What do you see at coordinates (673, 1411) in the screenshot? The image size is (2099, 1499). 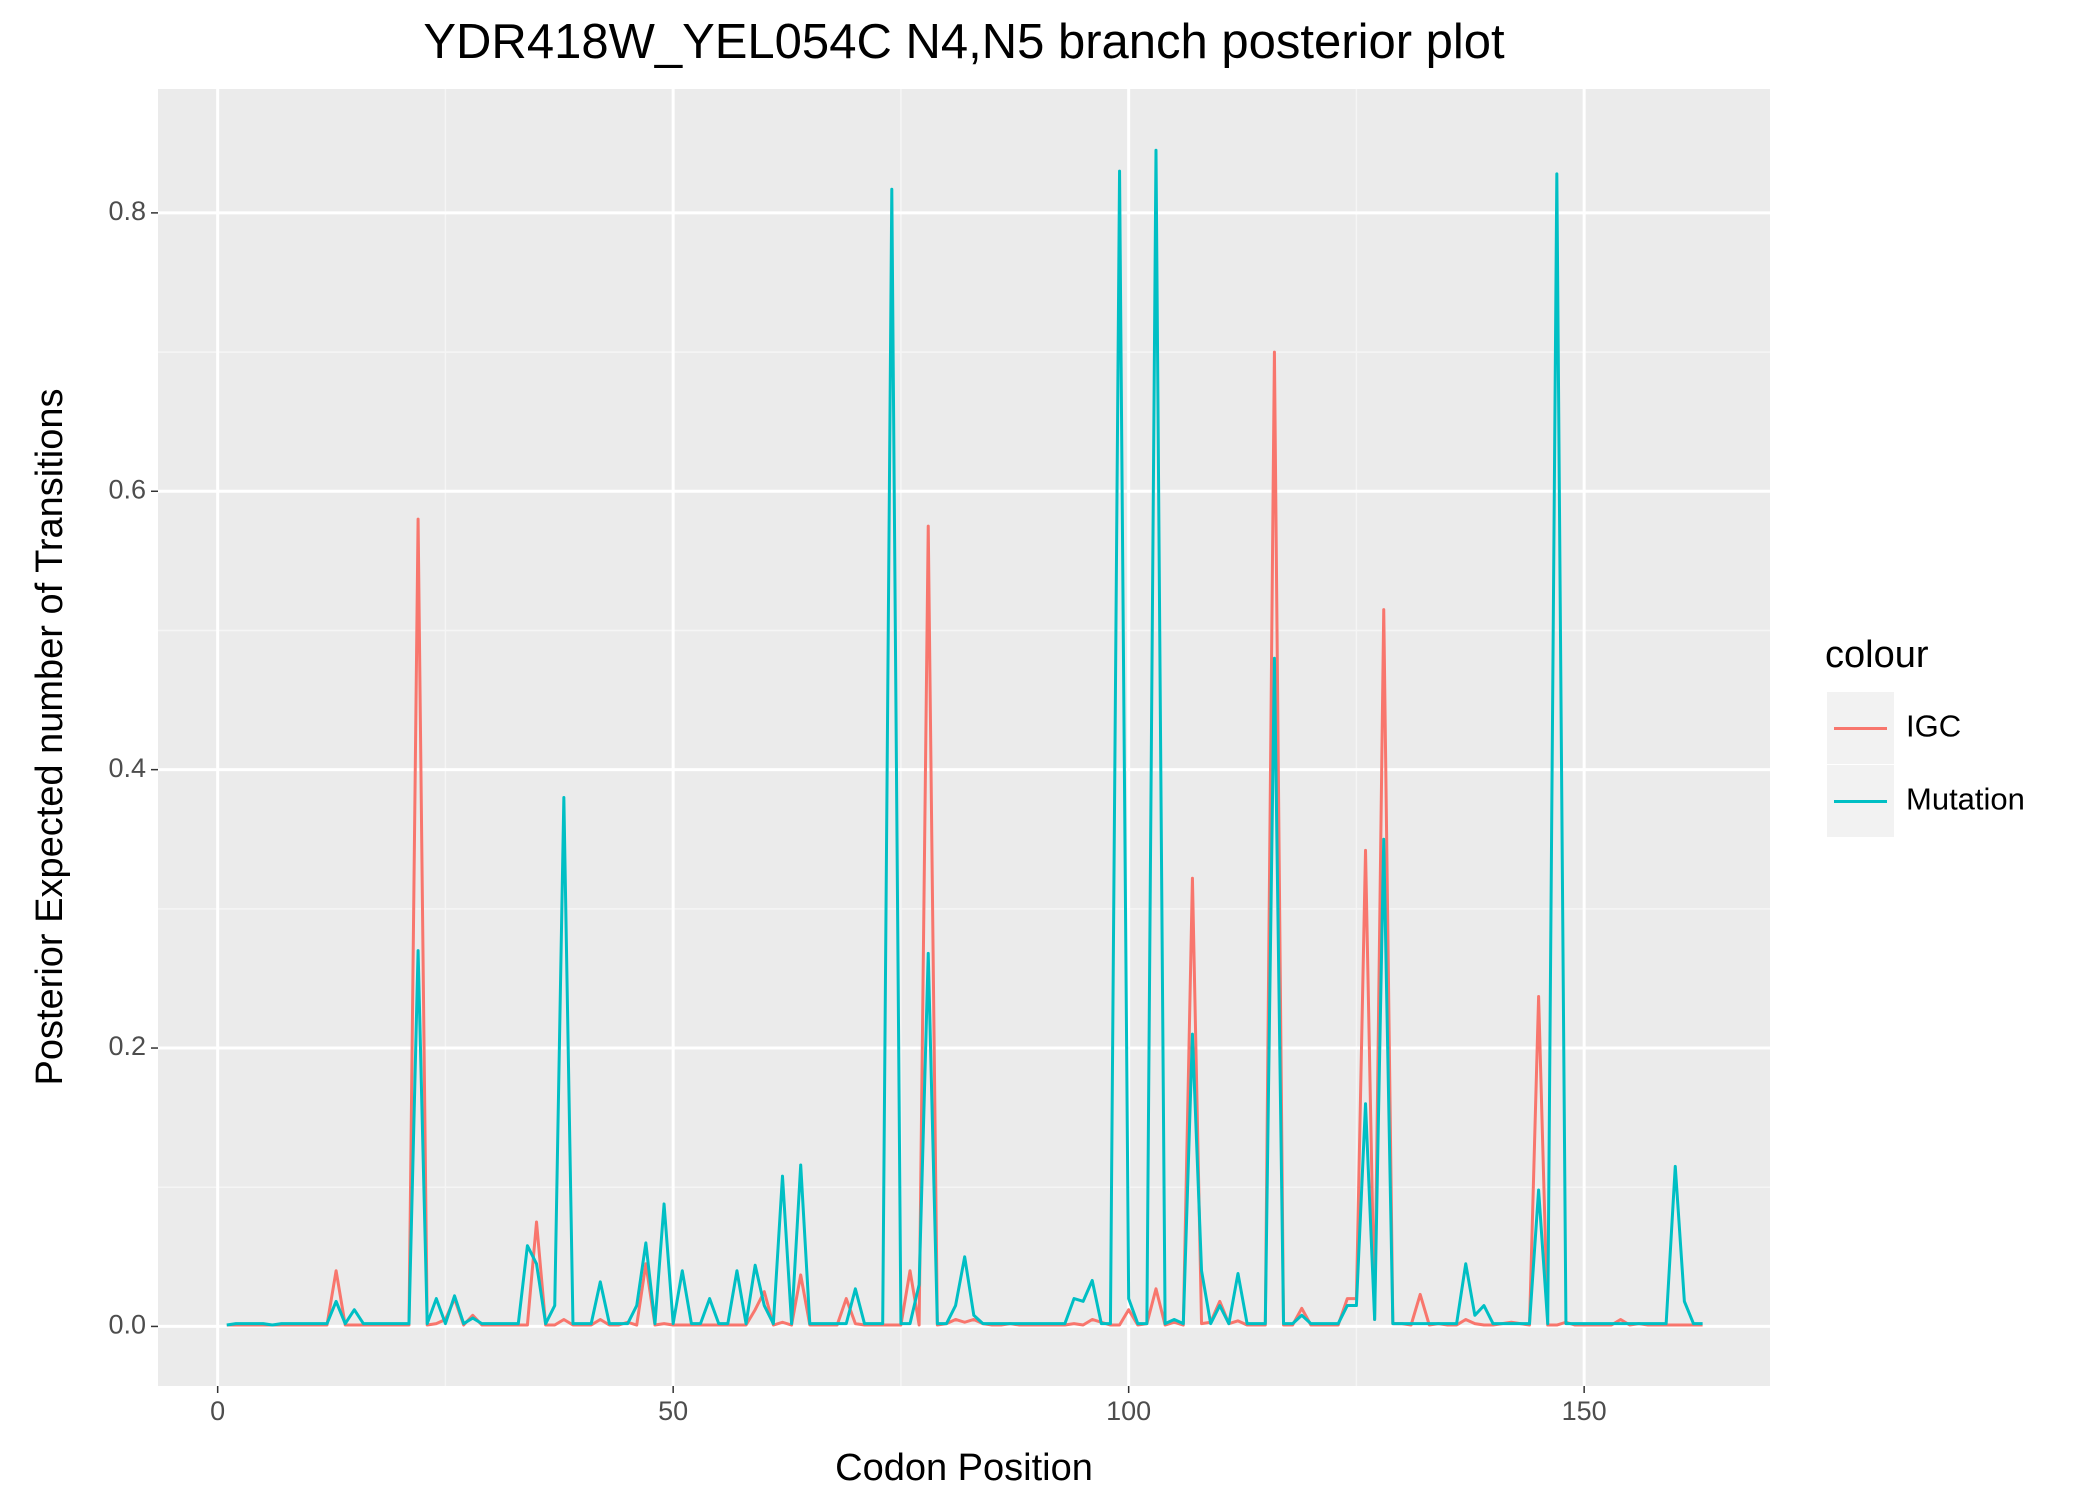 I see `x-tick-label: 50` at bounding box center [673, 1411].